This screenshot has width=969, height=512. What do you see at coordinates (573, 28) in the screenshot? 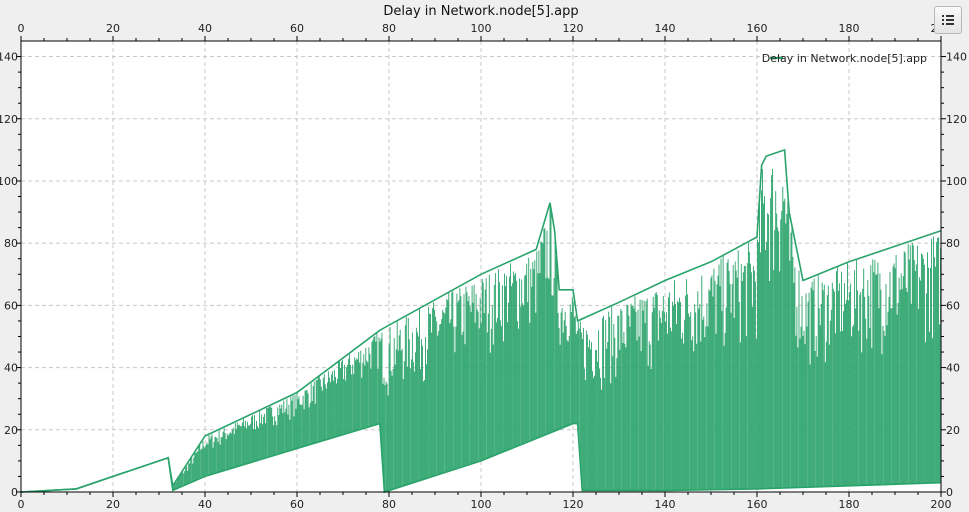
I see `x-tick-label-top: 120` at bounding box center [573, 28].